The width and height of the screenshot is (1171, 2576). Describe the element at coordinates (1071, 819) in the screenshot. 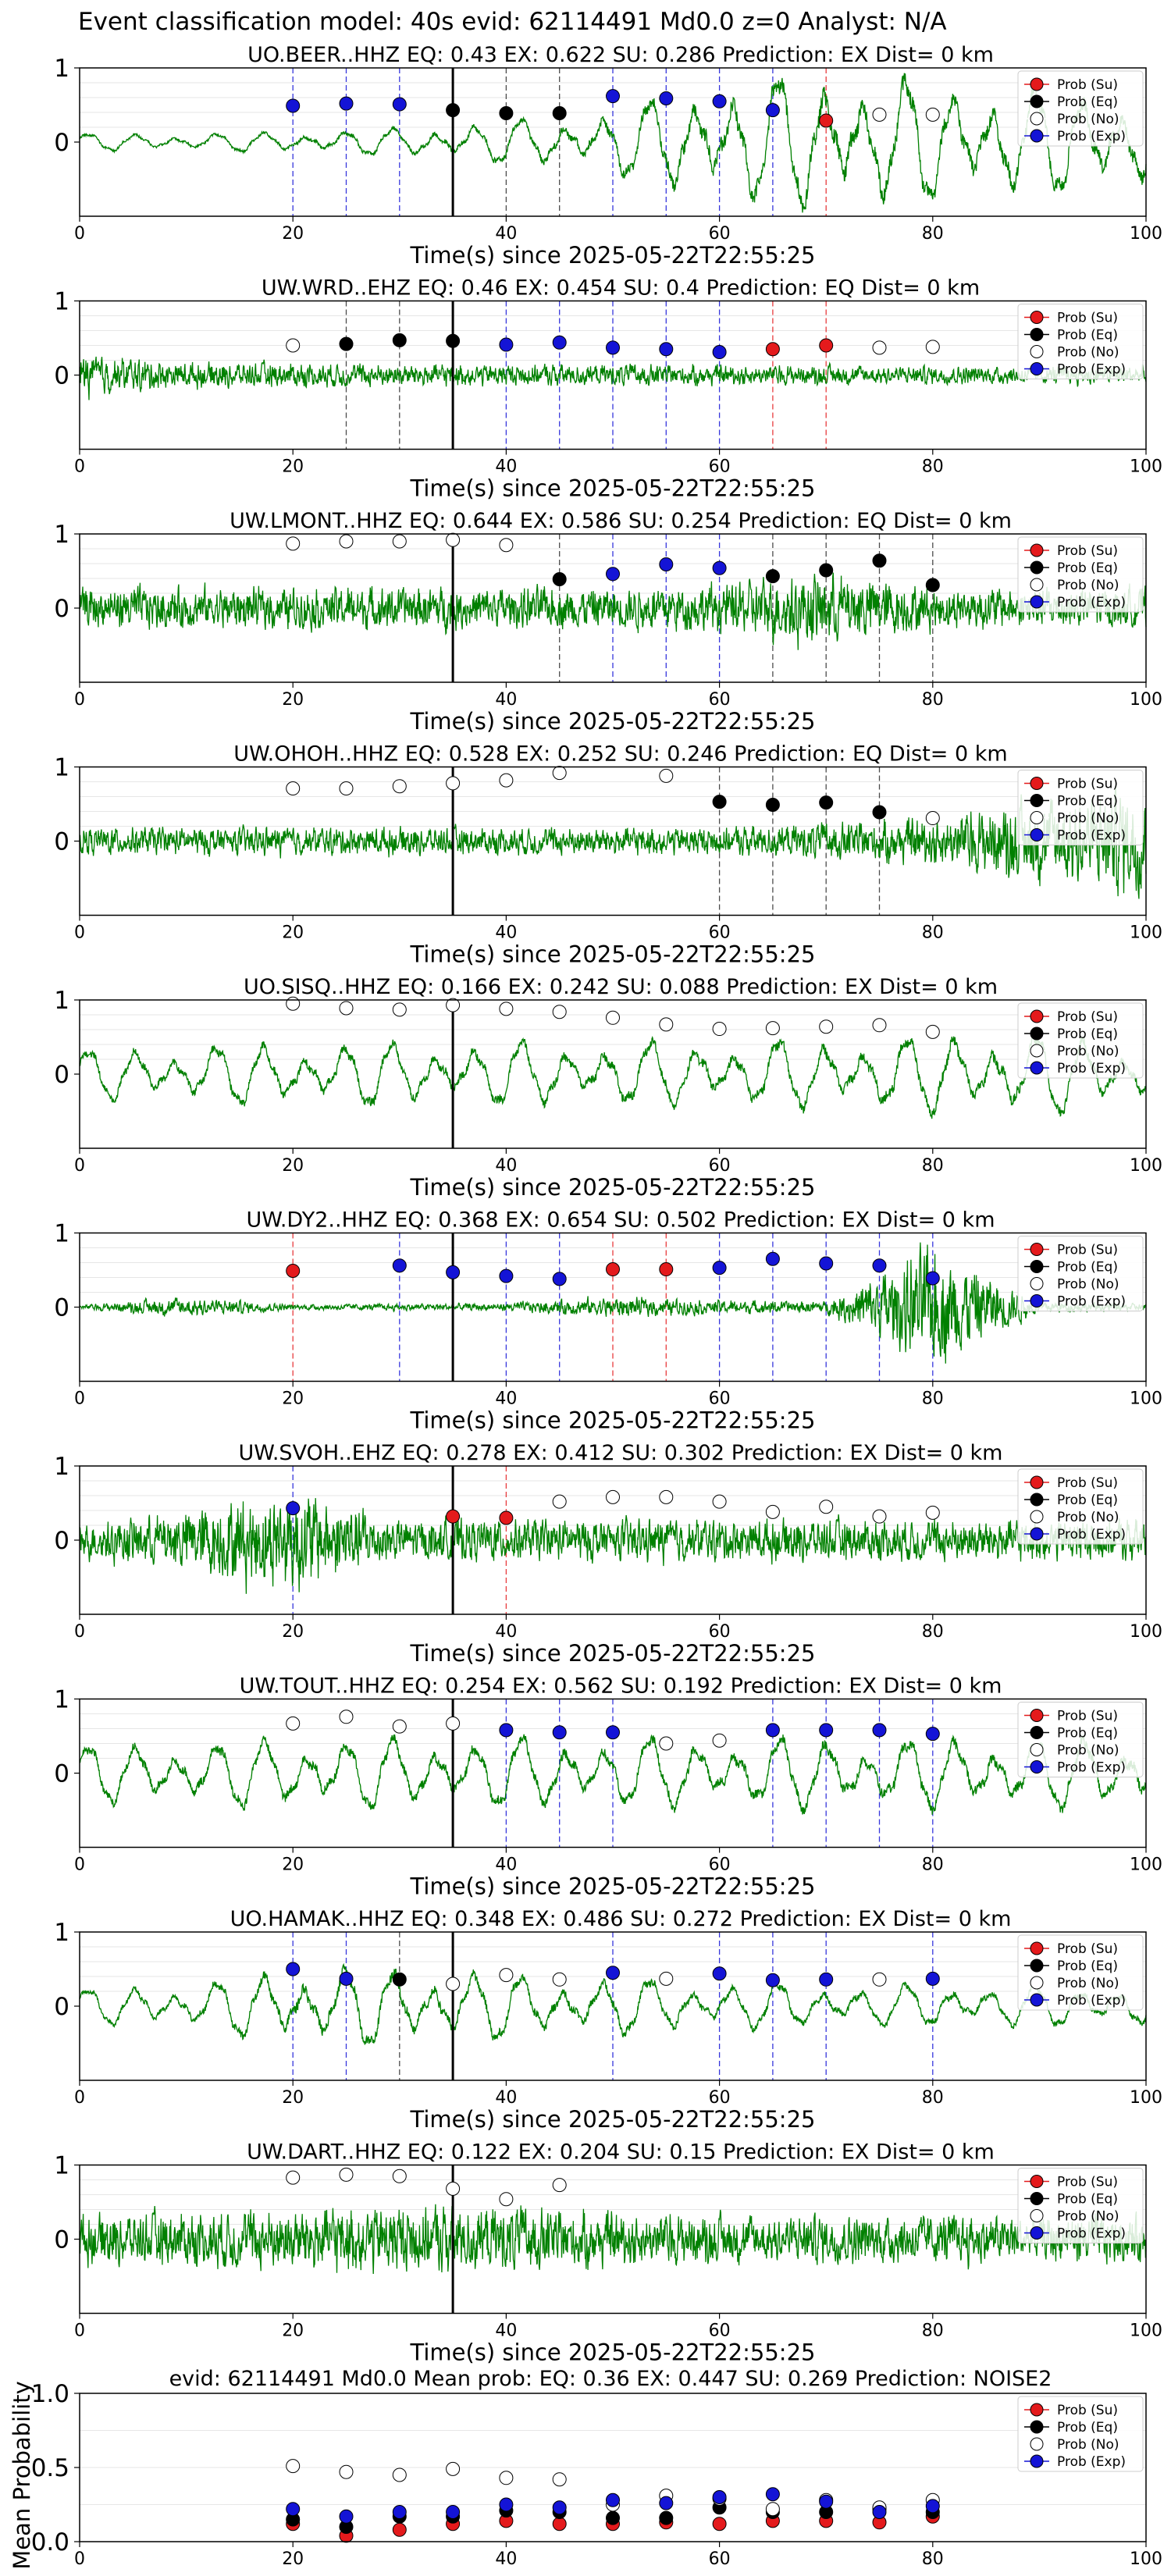

I see `legend-entry-no: Prob (No)` at that location.